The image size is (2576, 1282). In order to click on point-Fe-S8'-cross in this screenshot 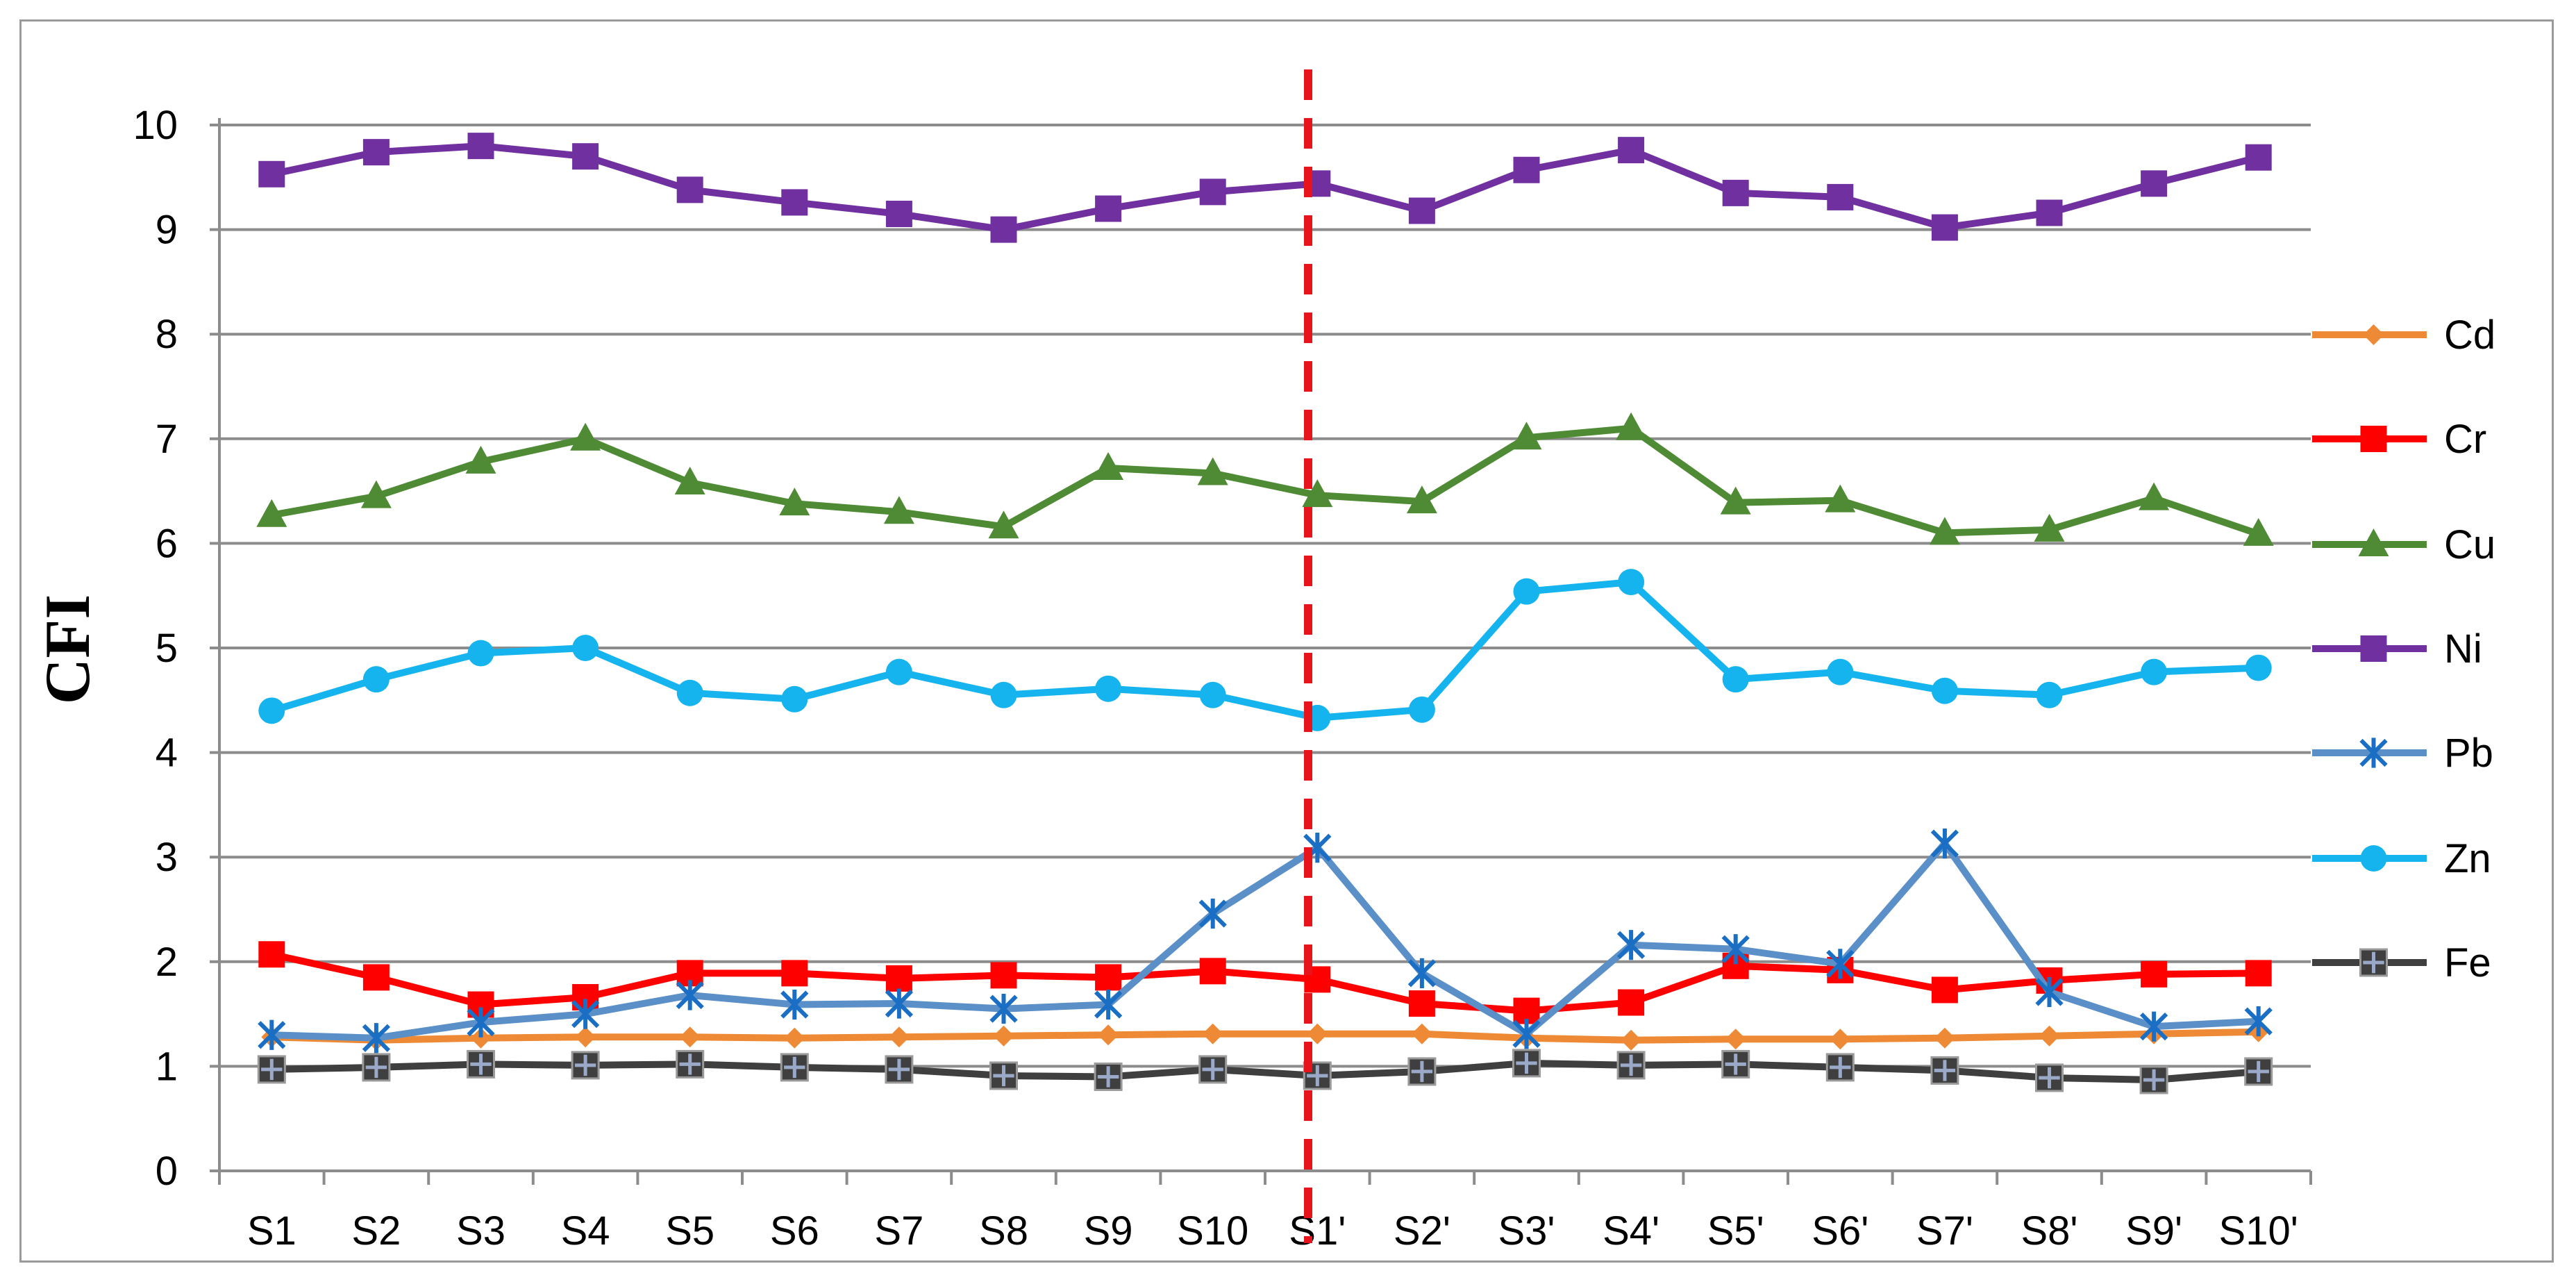, I will do `click(2049, 1078)`.